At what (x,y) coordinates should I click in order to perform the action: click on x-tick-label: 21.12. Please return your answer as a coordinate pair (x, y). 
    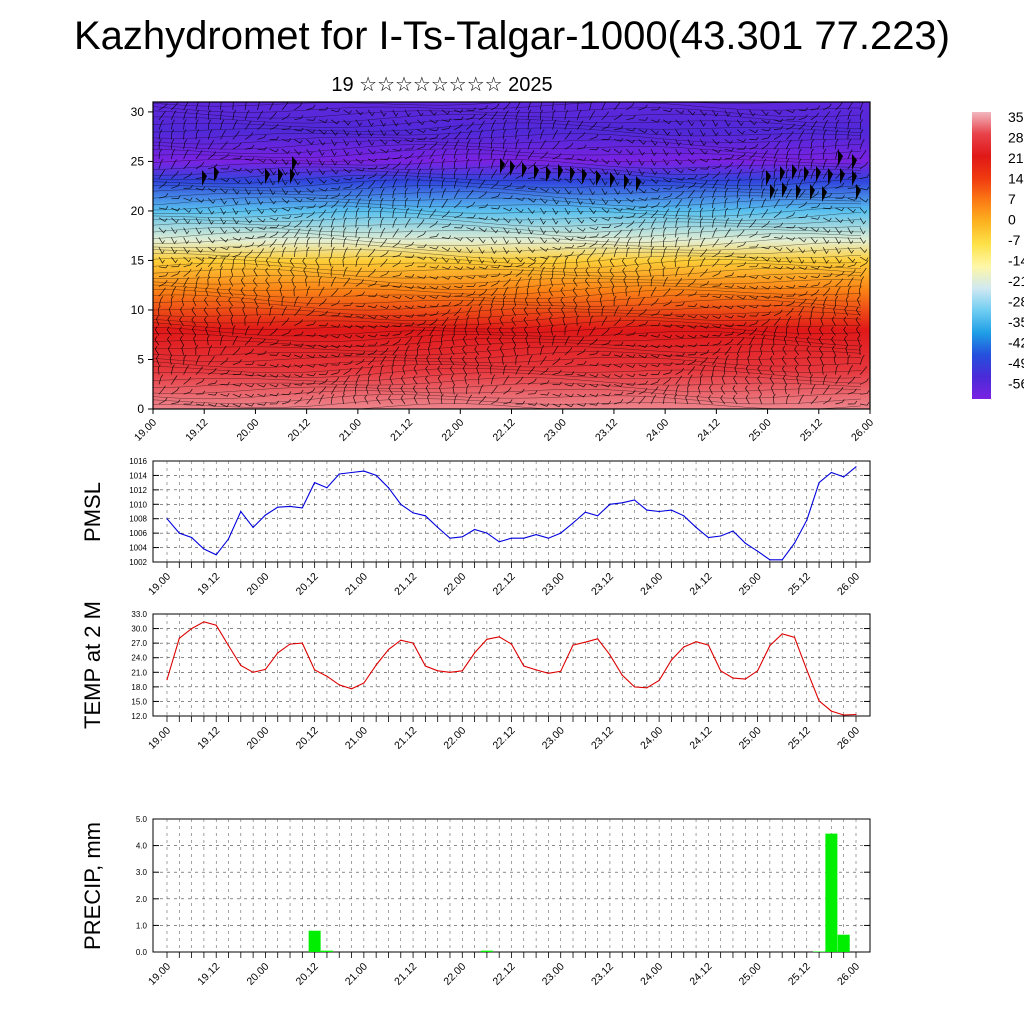
    Looking at the image, I should click on (405, 974).